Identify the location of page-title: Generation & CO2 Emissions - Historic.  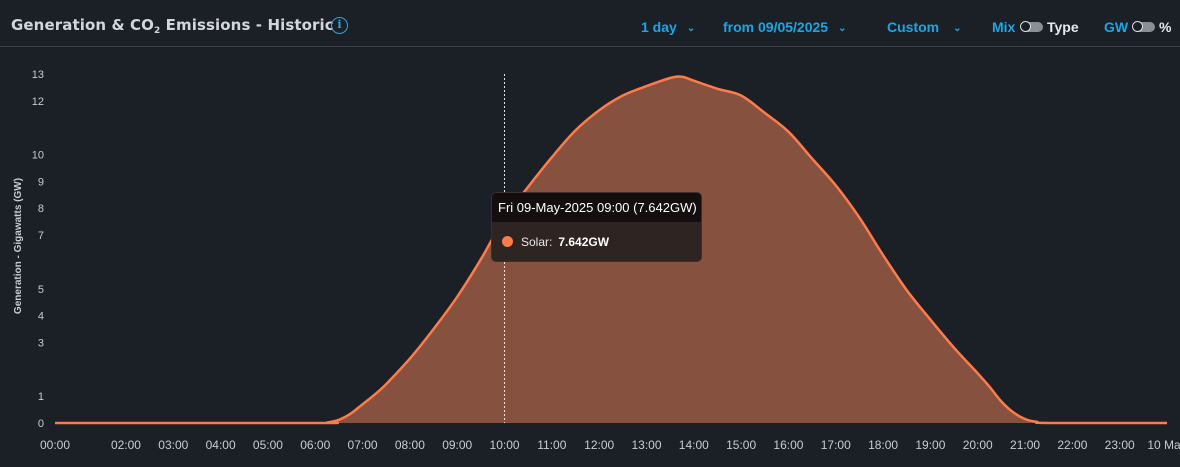
(172, 26).